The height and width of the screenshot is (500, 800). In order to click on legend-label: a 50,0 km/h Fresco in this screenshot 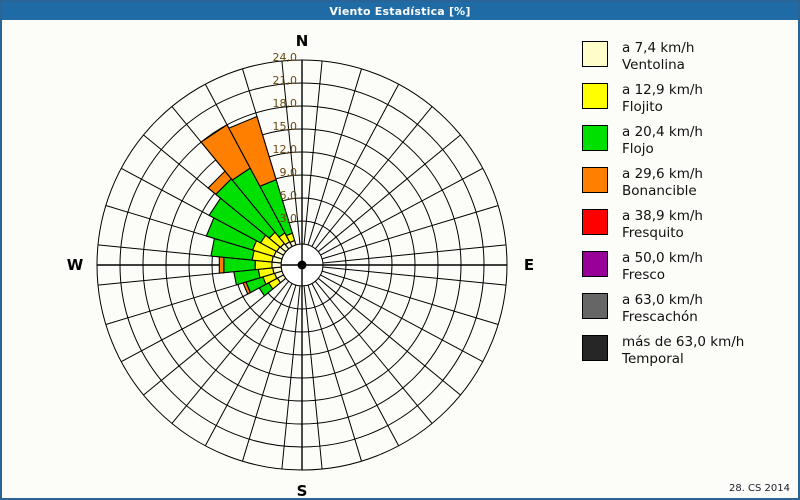, I will do `click(662, 266)`.